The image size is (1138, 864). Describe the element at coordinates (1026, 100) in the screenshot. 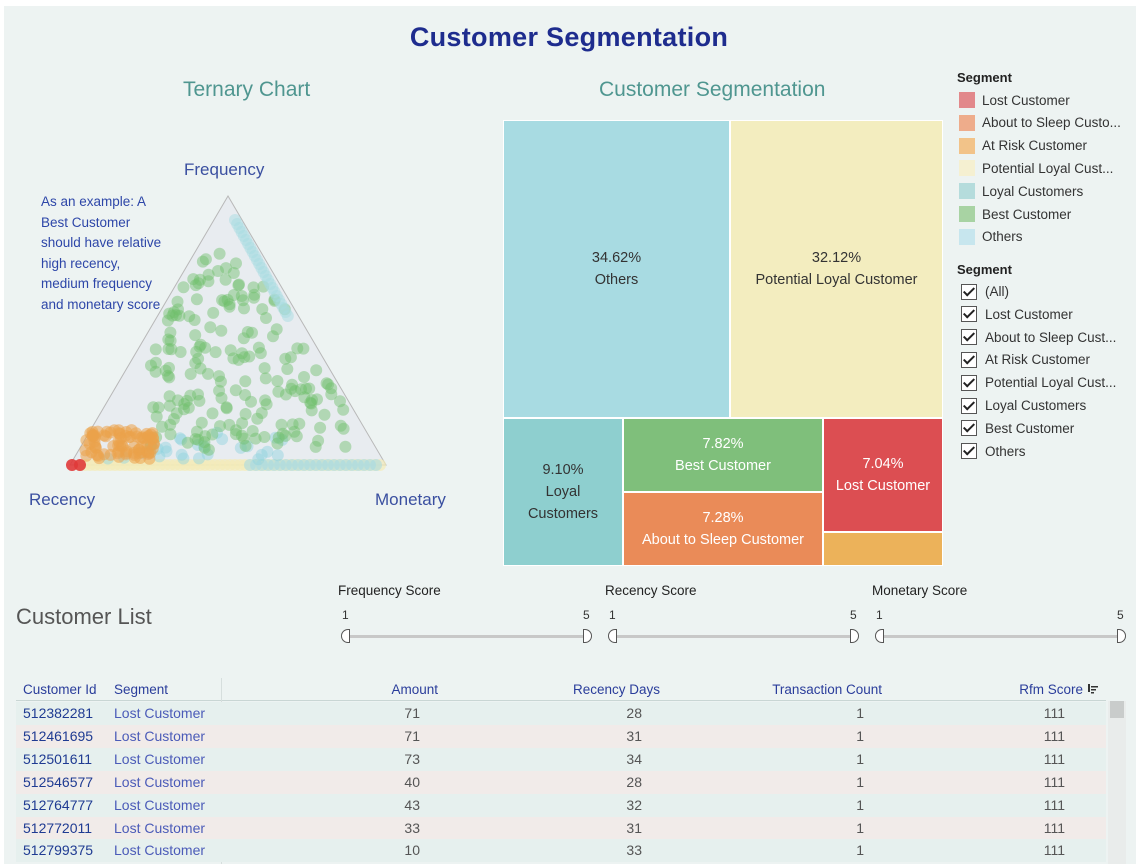

I see `legend-label: Lost Customer` at that location.